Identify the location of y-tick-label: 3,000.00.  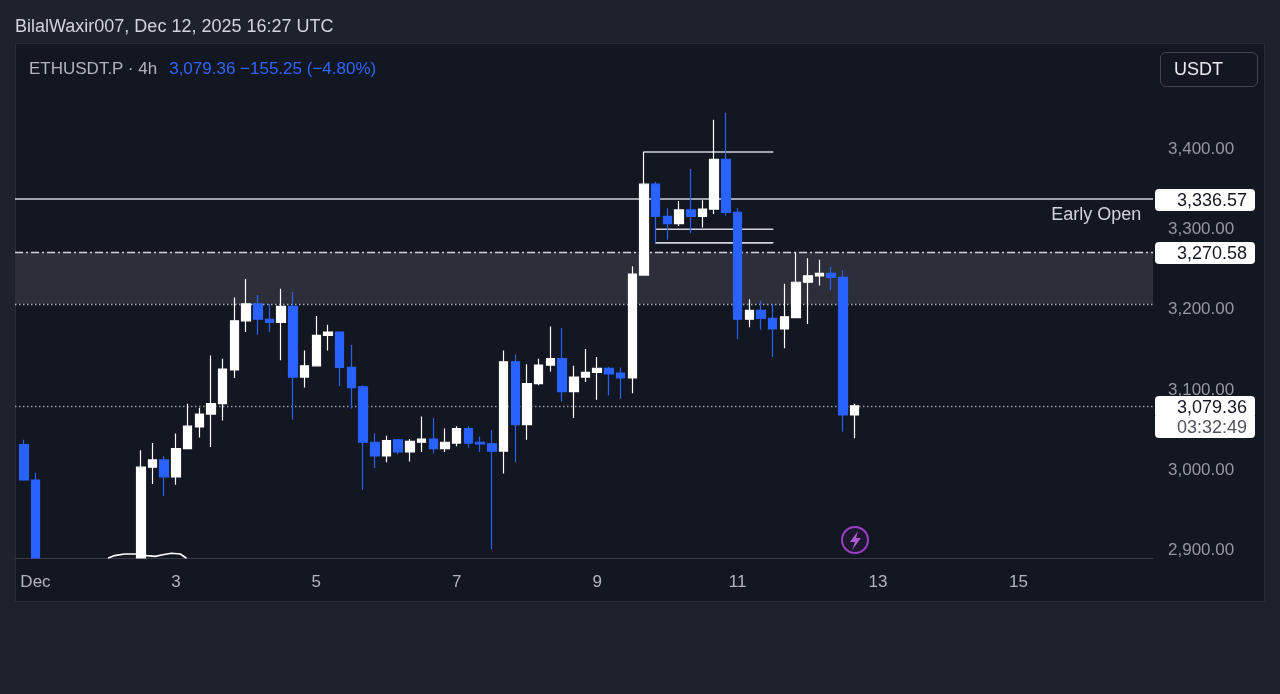
(1201, 470).